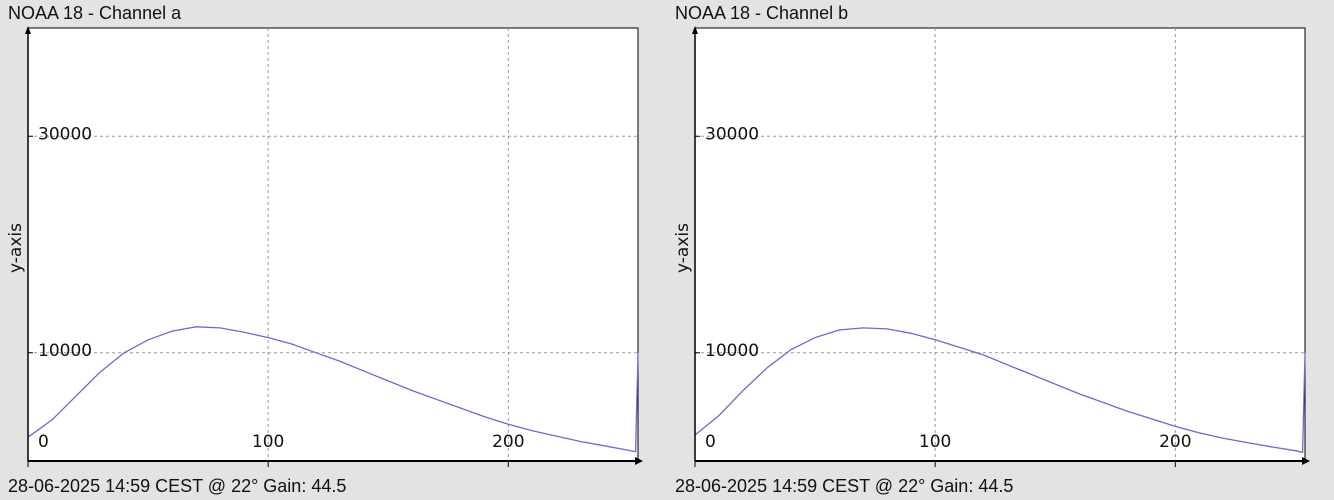  Describe the element at coordinates (95, 13) in the screenshot. I see `chart-title: NOAA 18 - Channel a` at that location.